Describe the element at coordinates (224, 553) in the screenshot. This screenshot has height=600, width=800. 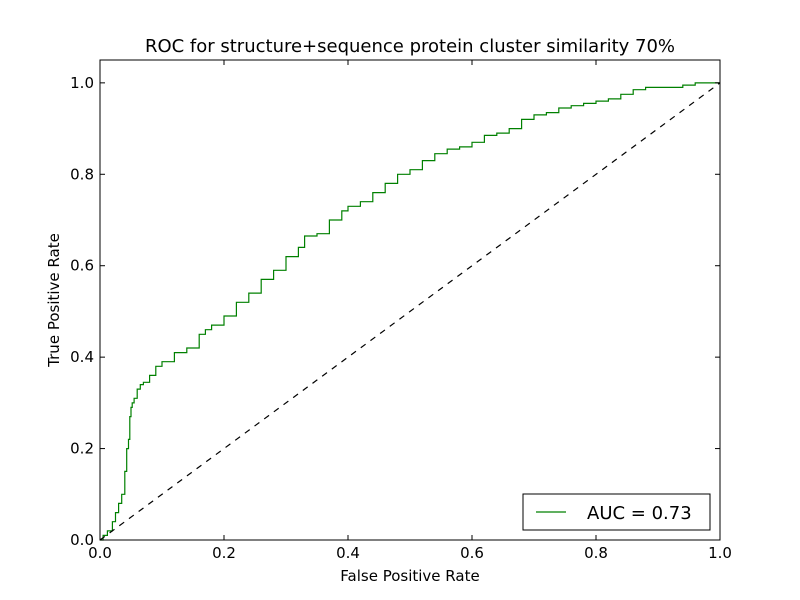
I see `x-tick-label: 0.2` at that location.